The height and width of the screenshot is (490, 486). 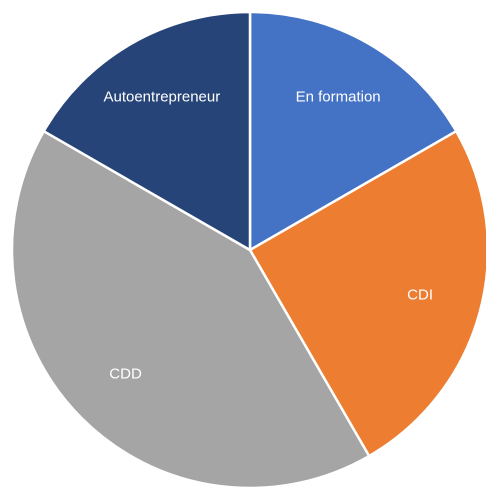 What do you see at coordinates (161, 96) in the screenshot?
I see `slice-label: Autoentrepreneur` at bounding box center [161, 96].